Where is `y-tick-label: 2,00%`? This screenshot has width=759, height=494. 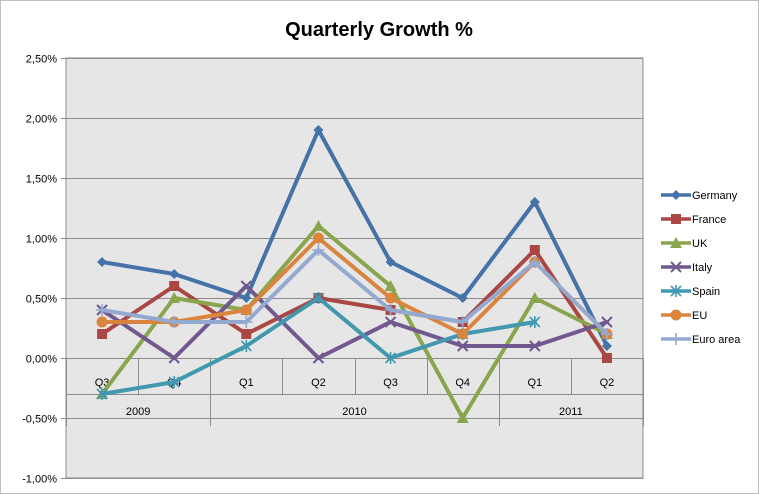
y-tick-label: 2,00% is located at coordinates (41, 120).